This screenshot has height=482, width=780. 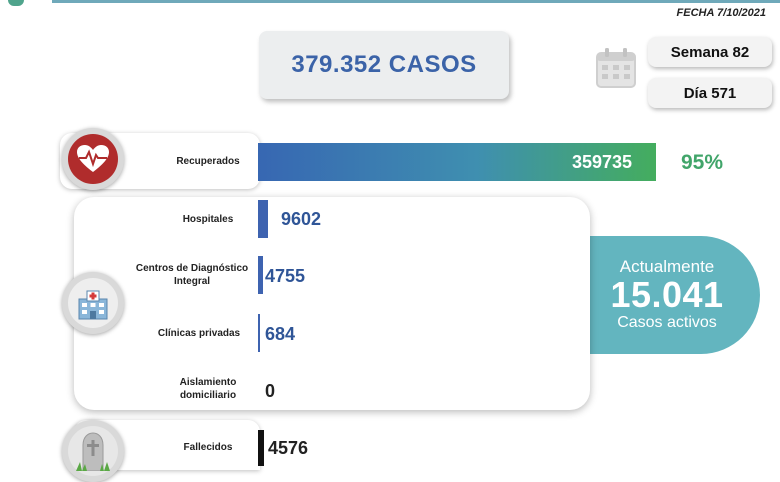 I want to click on total-cases-box: 379.352 CASOS, so click(x=384, y=65).